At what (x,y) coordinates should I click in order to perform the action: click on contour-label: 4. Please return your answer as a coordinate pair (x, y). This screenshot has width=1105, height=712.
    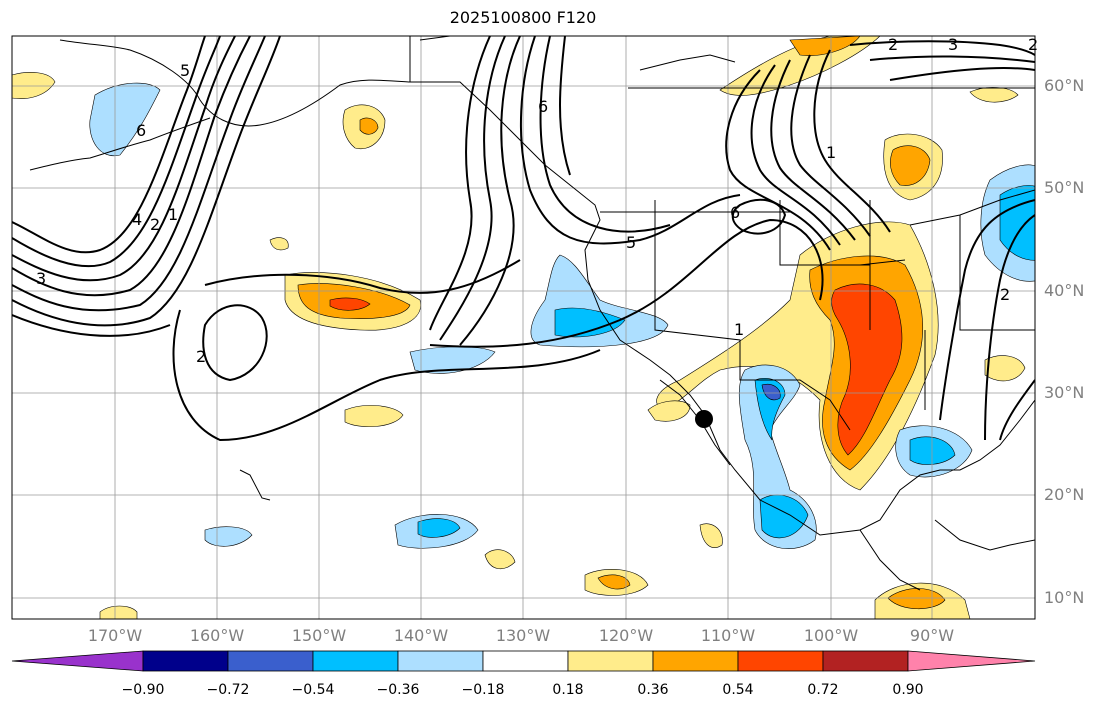
    Looking at the image, I should click on (137, 219).